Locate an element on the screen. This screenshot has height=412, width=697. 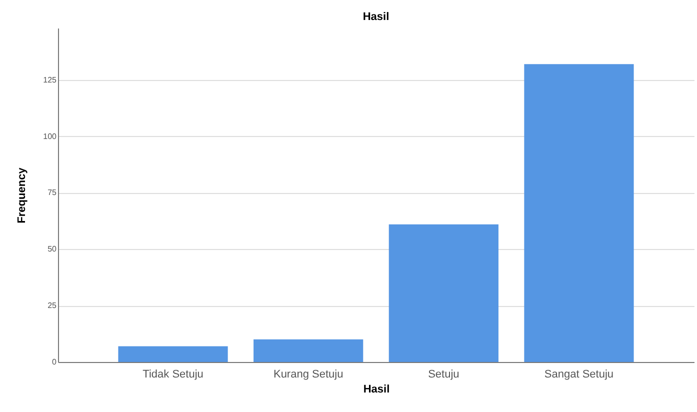
x-tick-label: Sangat Setuju is located at coordinates (579, 374).